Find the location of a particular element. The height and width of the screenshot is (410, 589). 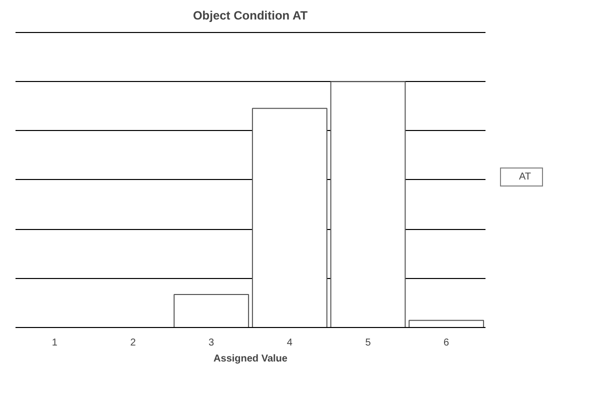

chart-title: Object Condition AT is located at coordinates (250, 15).